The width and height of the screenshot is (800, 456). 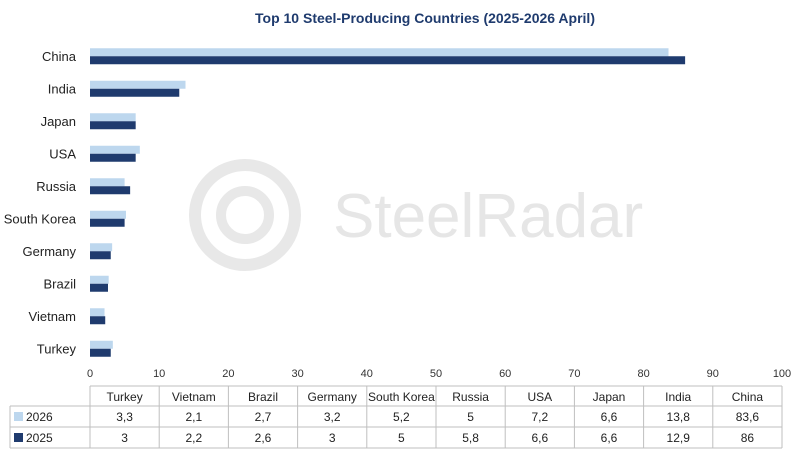 I want to click on table-cell: 86, so click(x=748, y=438).